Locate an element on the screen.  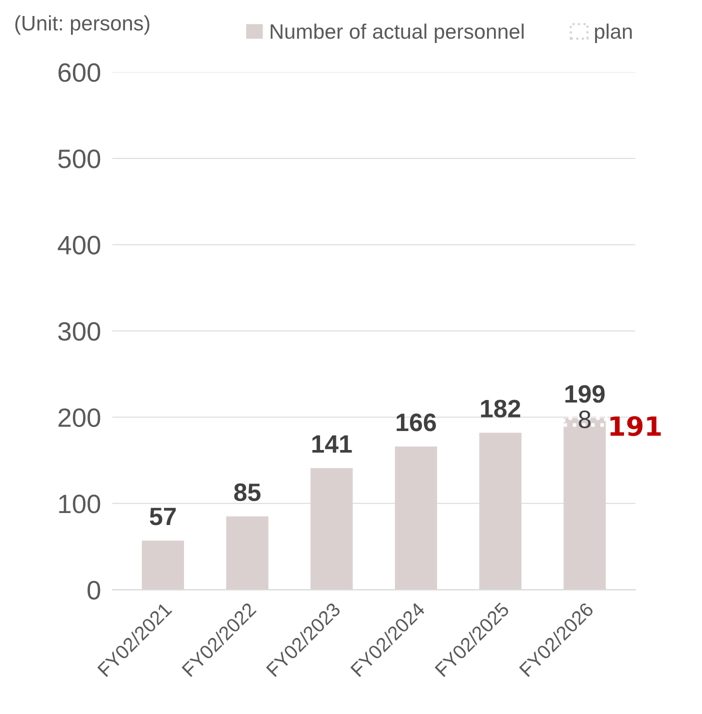
y-tick-label: 600 is located at coordinates (79, 72).